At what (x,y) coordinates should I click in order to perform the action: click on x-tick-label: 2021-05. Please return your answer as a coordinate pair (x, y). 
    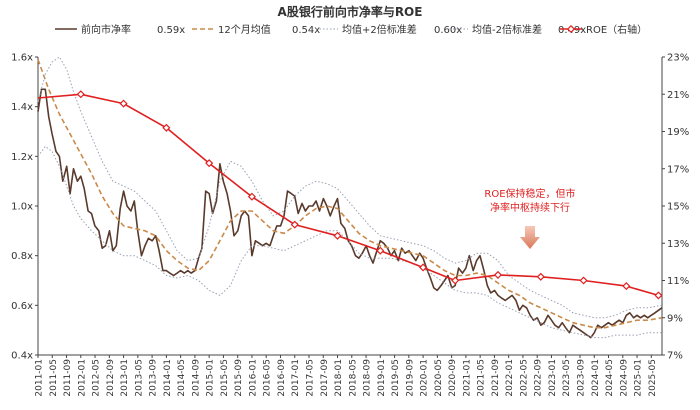
    Looking at the image, I should click on (482, 378).